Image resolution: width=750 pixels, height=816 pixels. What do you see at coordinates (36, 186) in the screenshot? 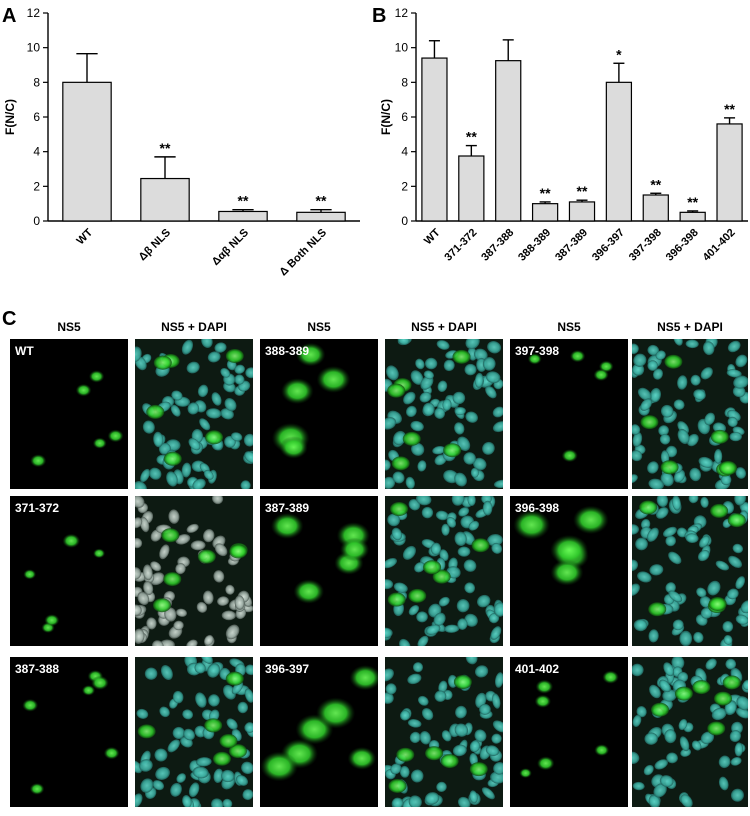
I see `y-tick-label: 2` at bounding box center [36, 186].